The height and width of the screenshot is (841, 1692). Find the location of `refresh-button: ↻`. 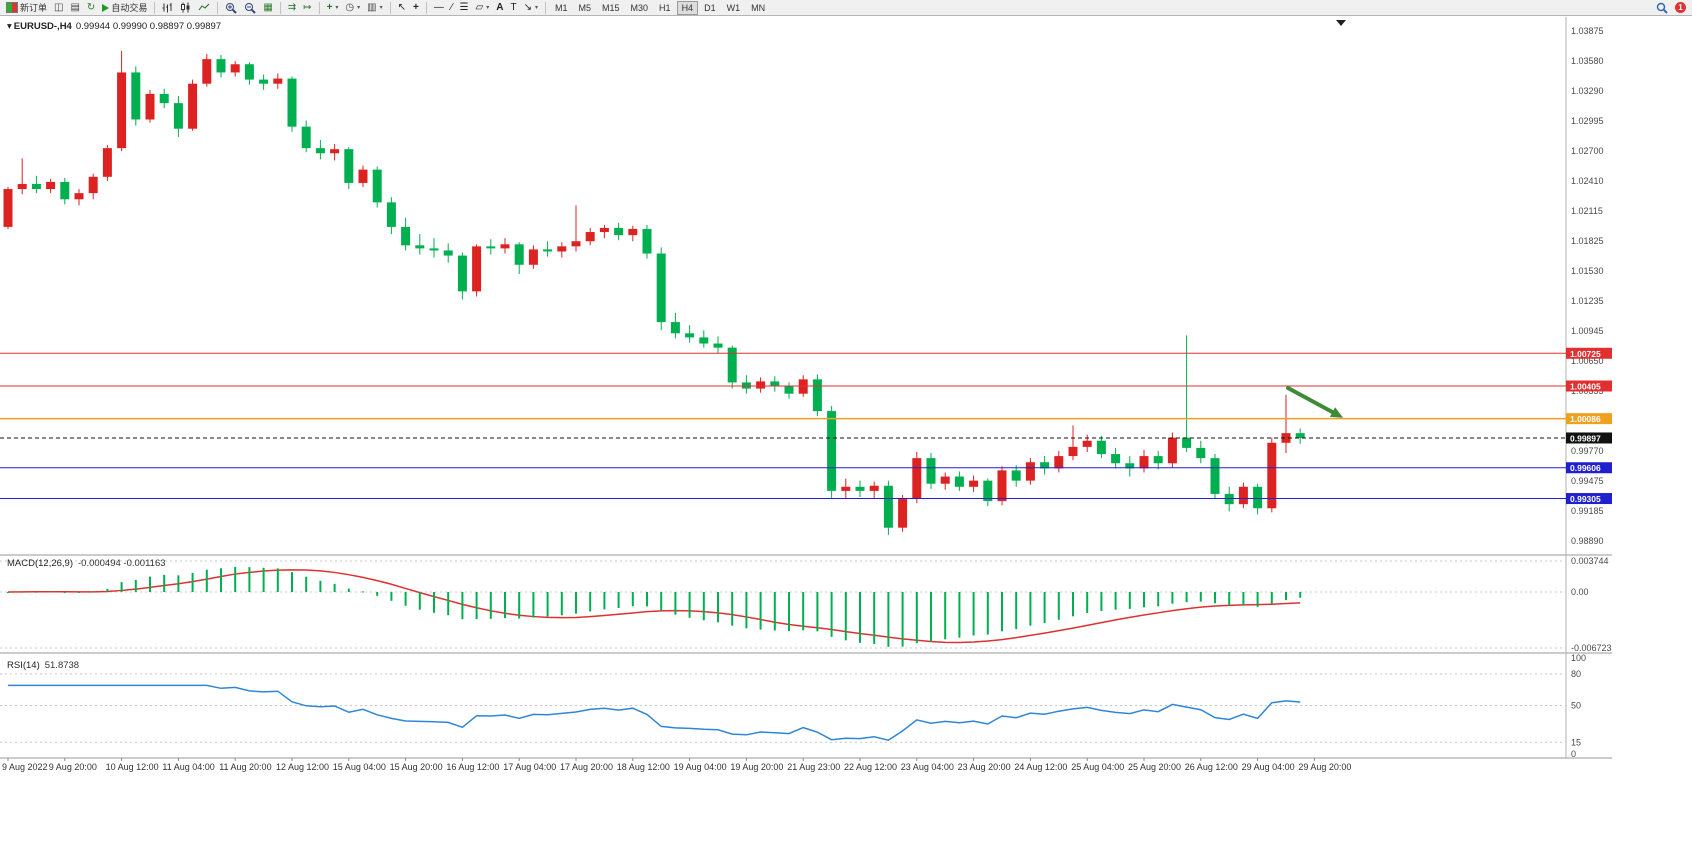

refresh-button: ↻ is located at coordinates (91, 8).